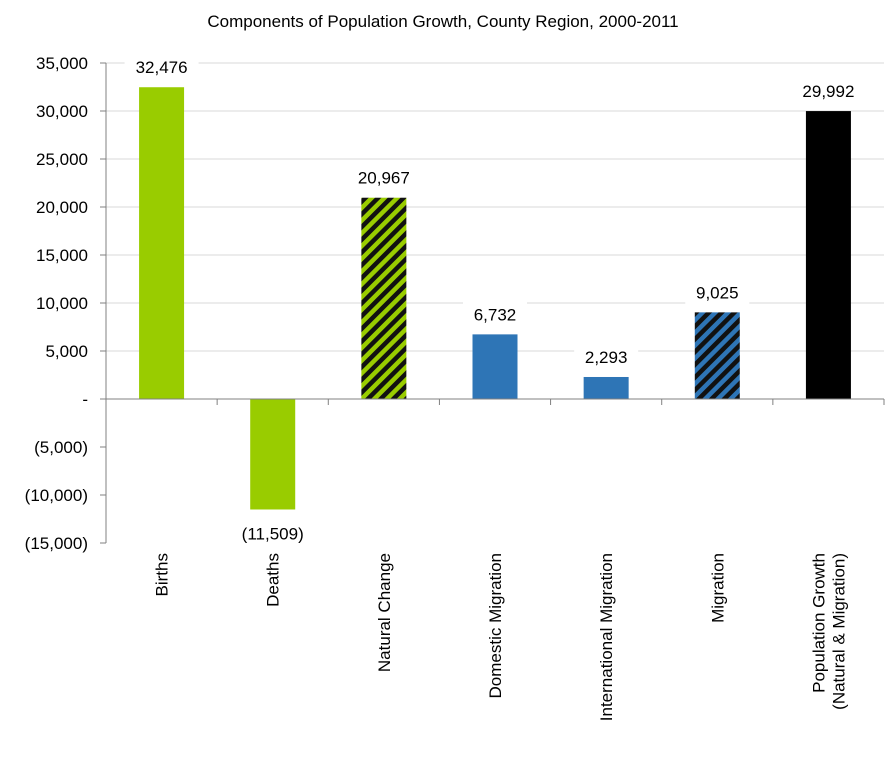 This screenshot has width=886, height=766. What do you see at coordinates (838, 631) in the screenshot?
I see `category-label: (Natural & Migration)` at bounding box center [838, 631].